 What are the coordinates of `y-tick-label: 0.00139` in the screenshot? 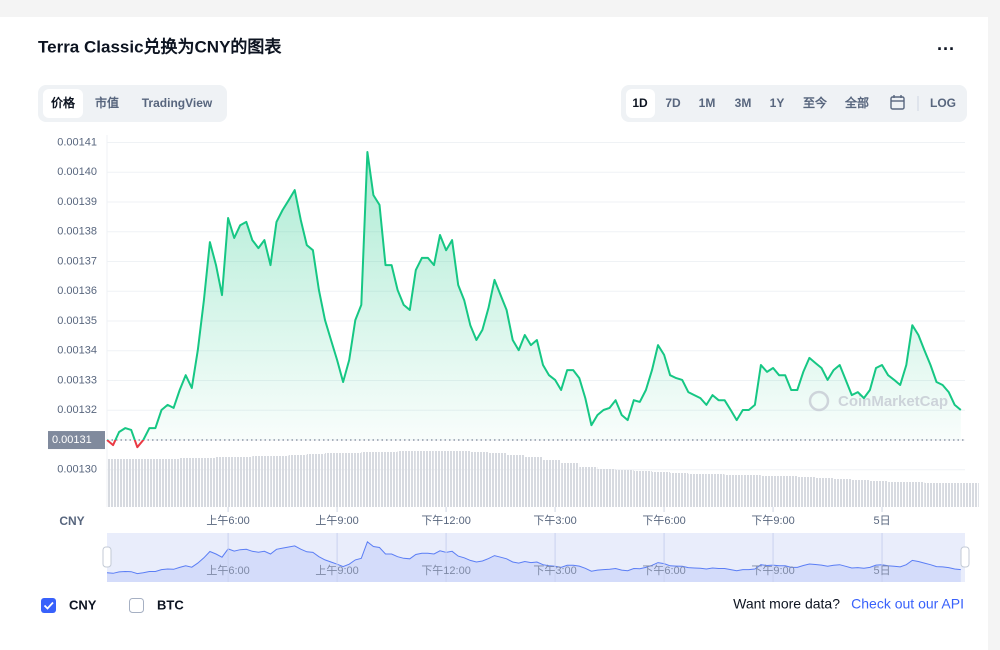 It's located at (77, 202).